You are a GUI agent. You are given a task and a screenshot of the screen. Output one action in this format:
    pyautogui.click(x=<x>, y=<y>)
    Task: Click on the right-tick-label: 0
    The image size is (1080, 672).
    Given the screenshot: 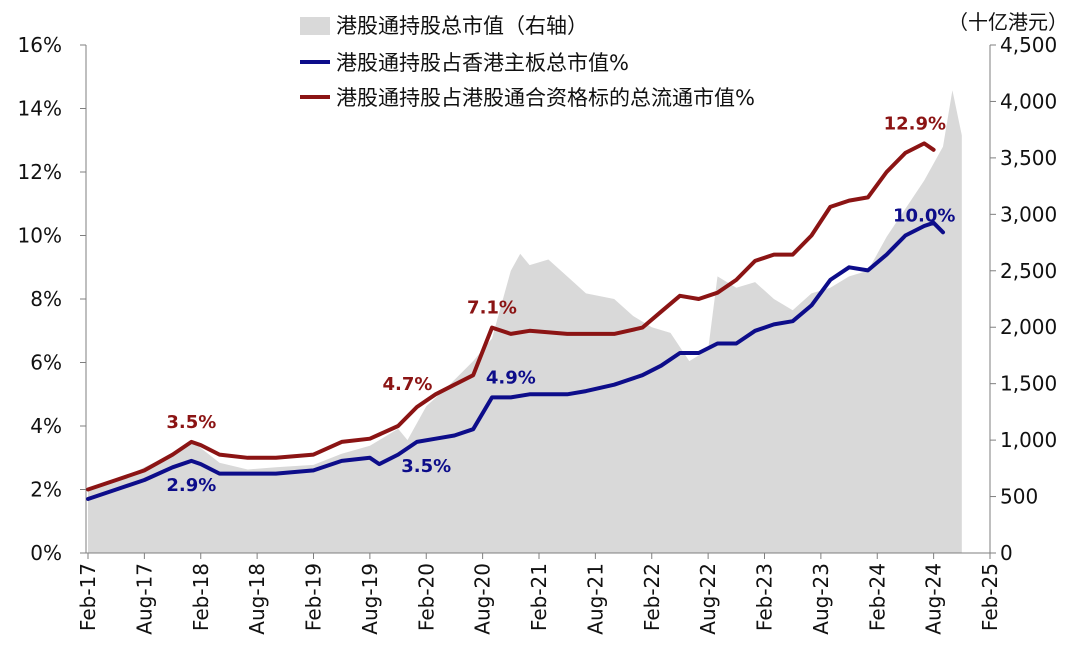 What is the action you would take?
    pyautogui.click(x=1006, y=553)
    